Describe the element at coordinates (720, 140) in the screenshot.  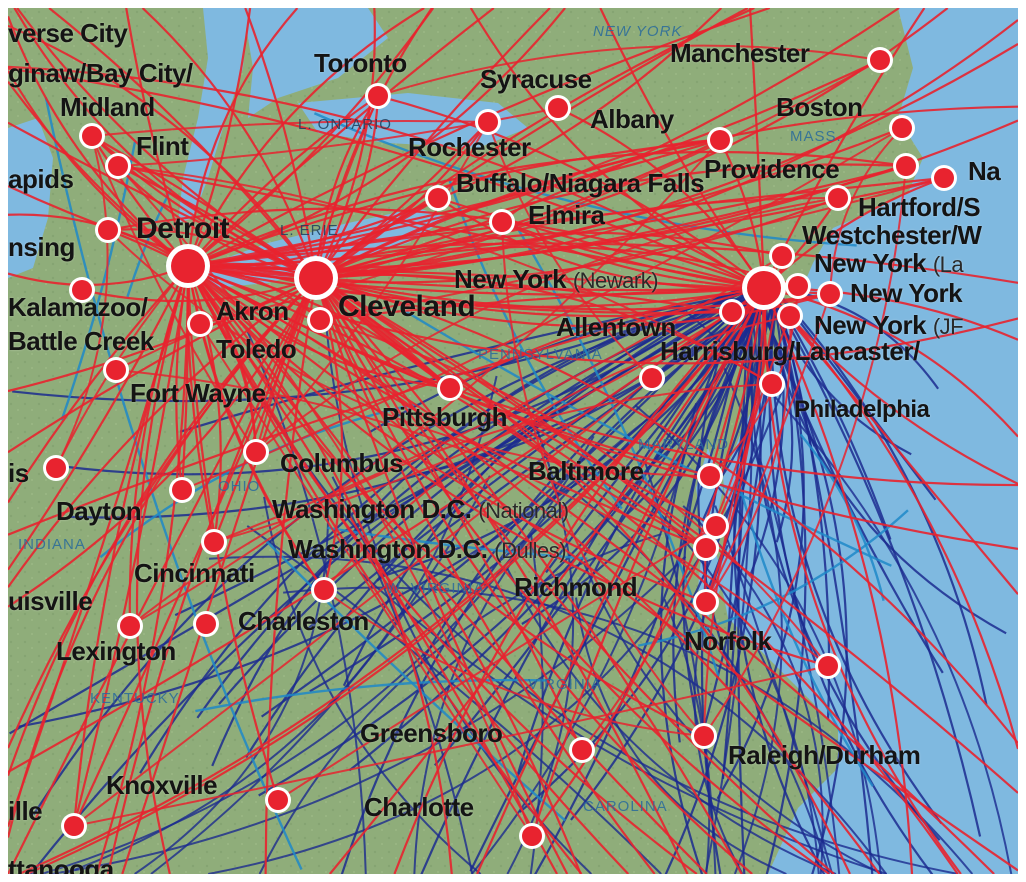
I see `city-dot-albany` at that location.